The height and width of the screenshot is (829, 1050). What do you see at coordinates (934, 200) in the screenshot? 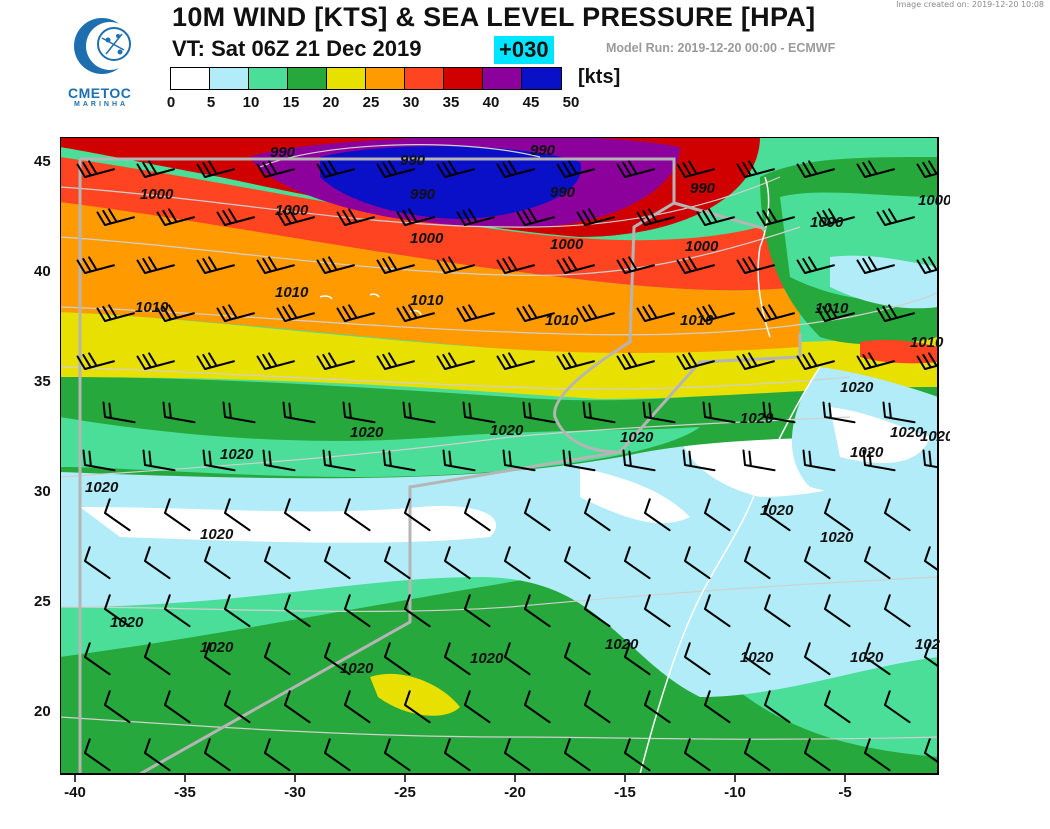
I see `isobar-label: 1000` at bounding box center [934, 200].